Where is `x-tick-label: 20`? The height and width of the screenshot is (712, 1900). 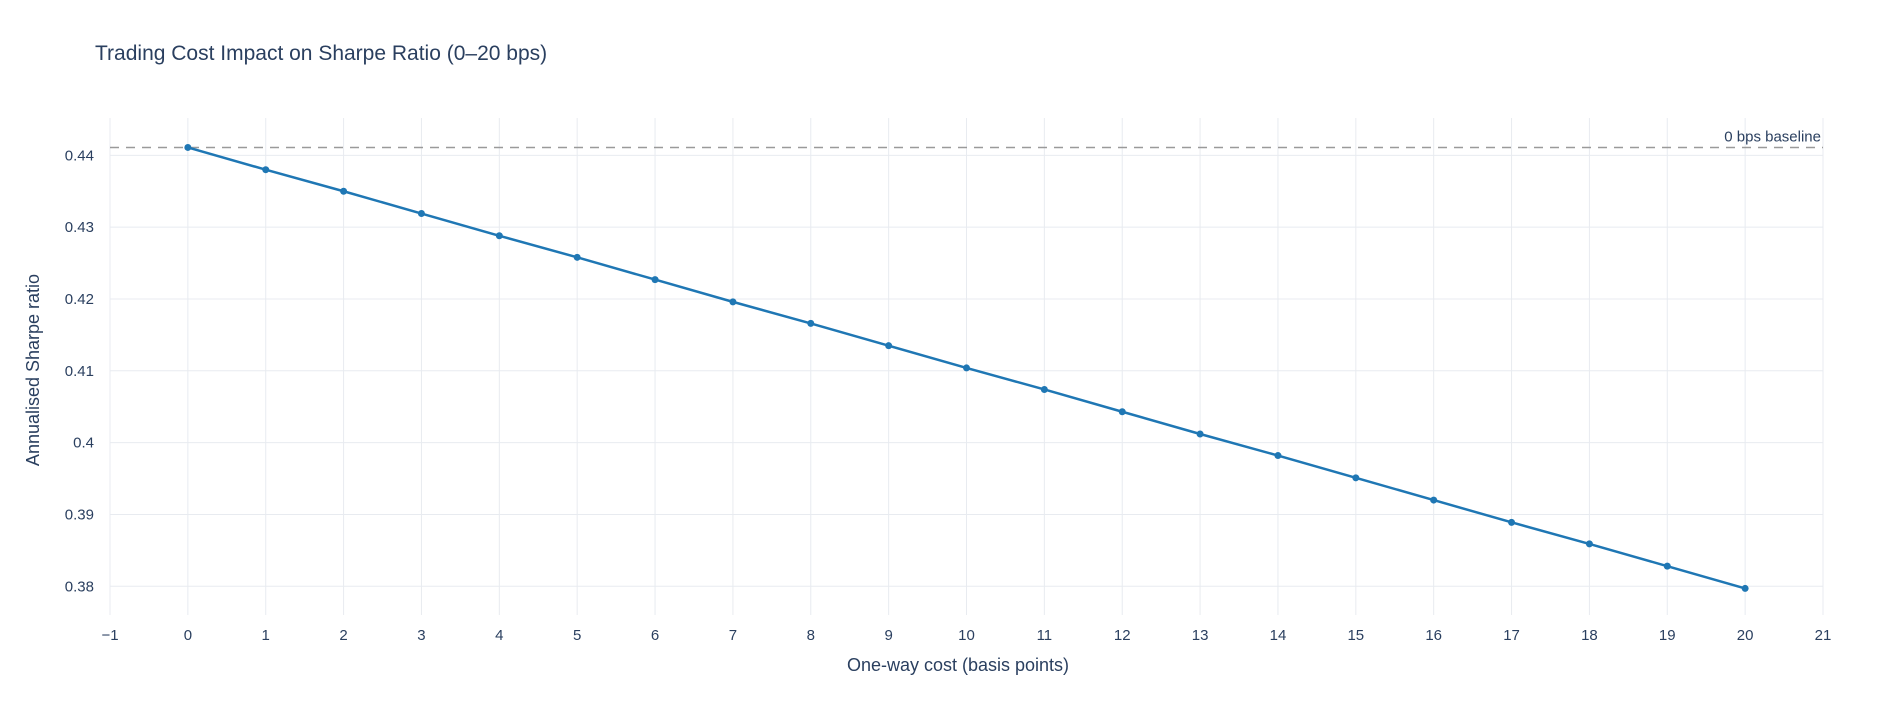
x-tick-label: 20 is located at coordinates (1745, 635).